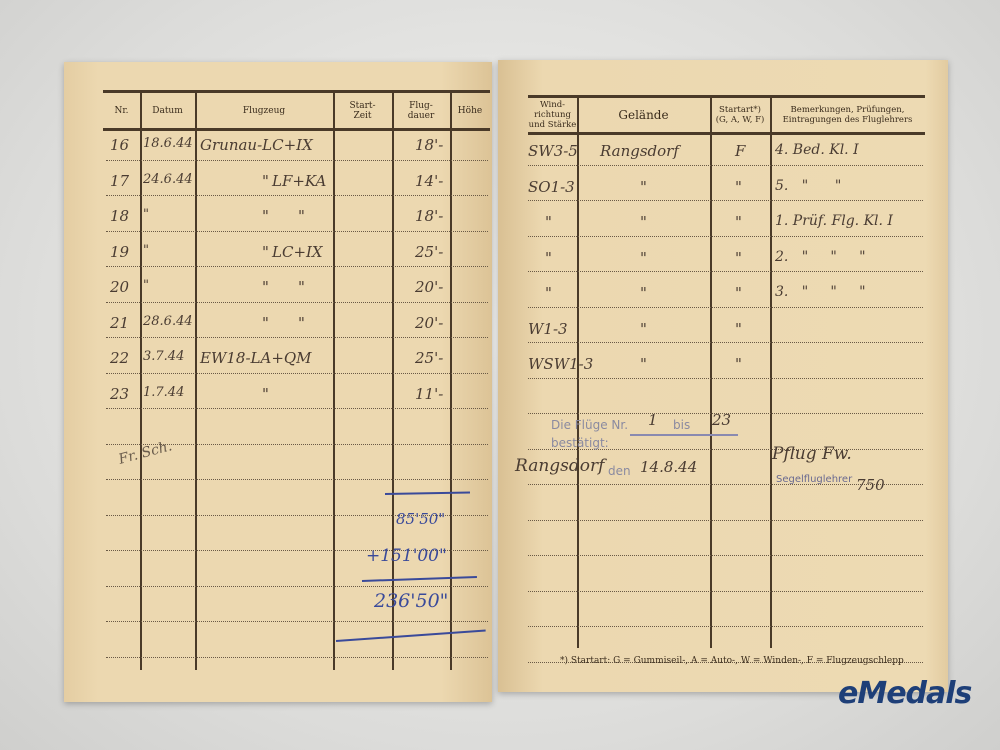 The image size is (1000, 750). What do you see at coordinates (820, 292) in the screenshot?
I see `remark: 3. " " "` at bounding box center [820, 292].